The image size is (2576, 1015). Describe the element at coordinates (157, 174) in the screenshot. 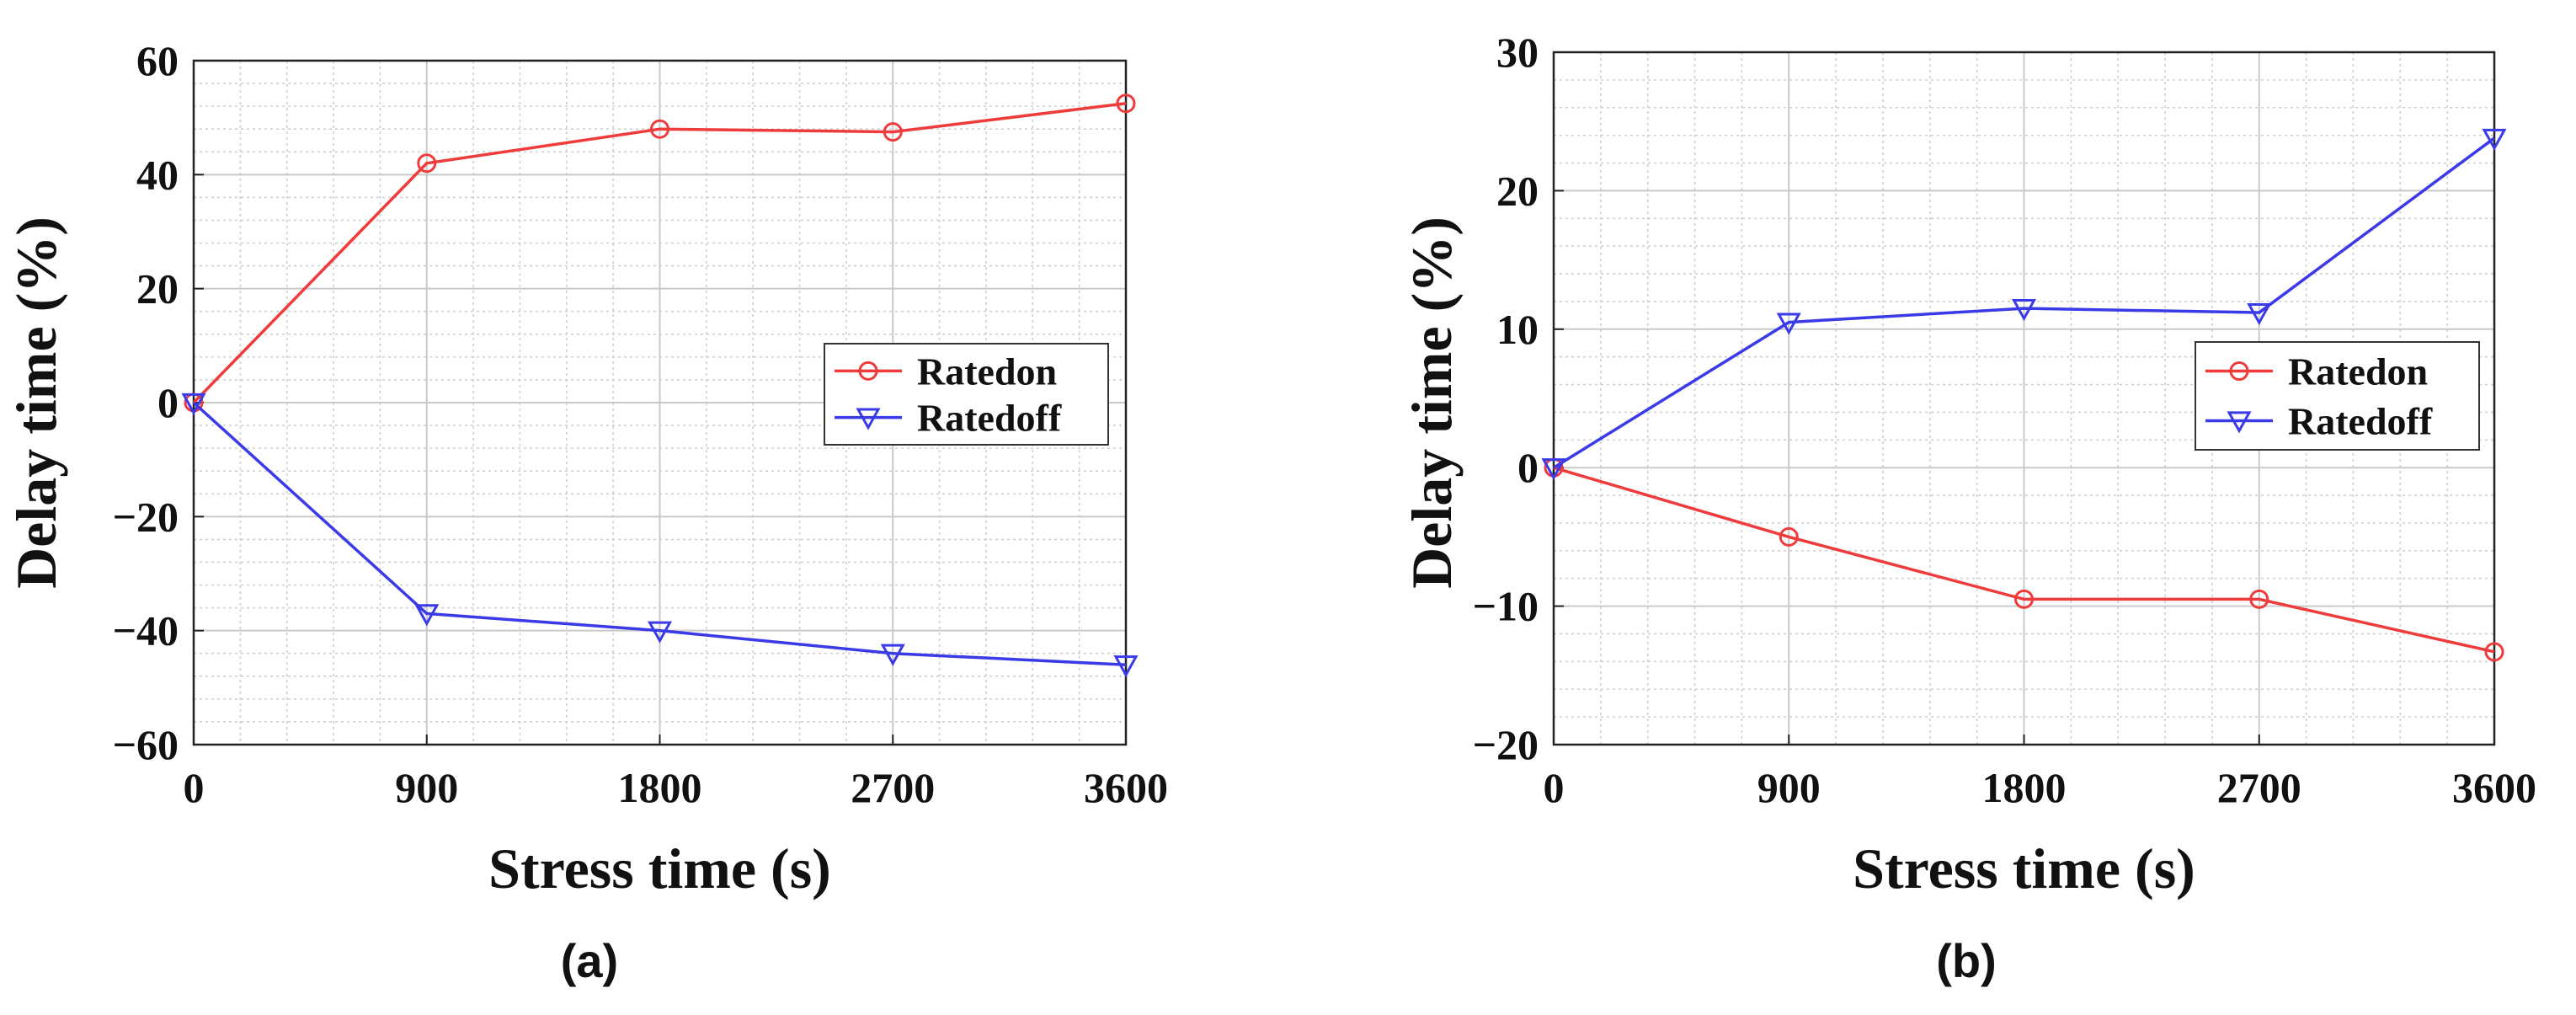

I see `y-tick-label: 40` at that location.